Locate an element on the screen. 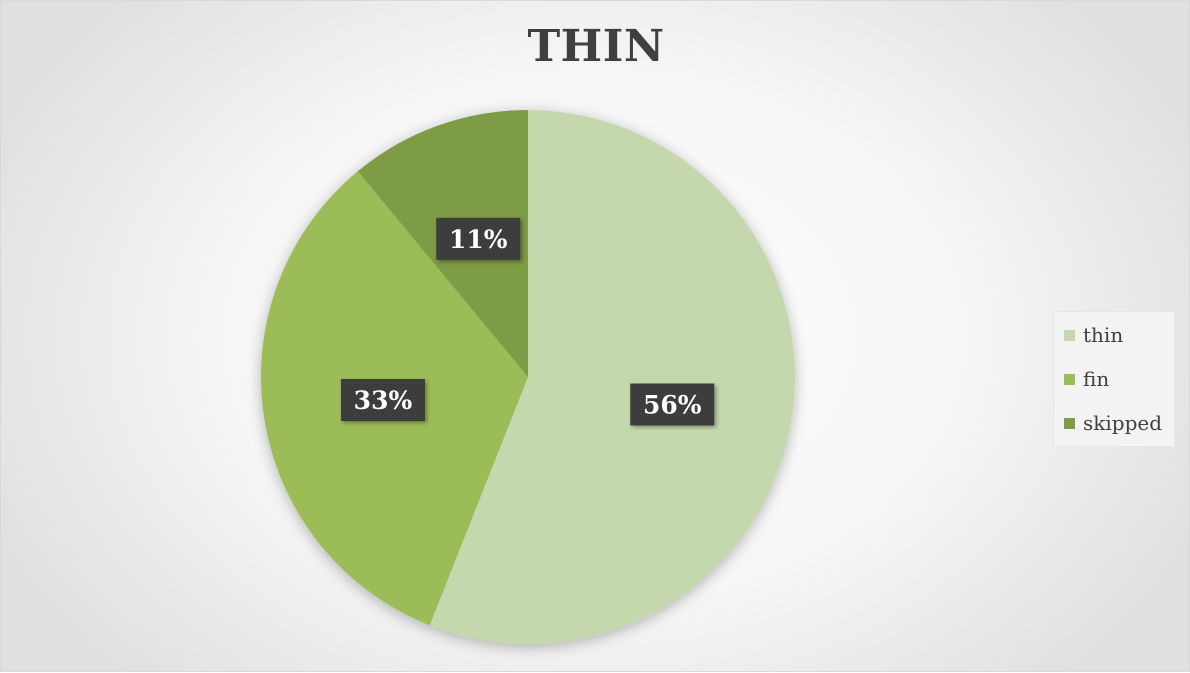 The height and width of the screenshot is (673, 1190). legend-item-thin: thin is located at coordinates (1093, 335).